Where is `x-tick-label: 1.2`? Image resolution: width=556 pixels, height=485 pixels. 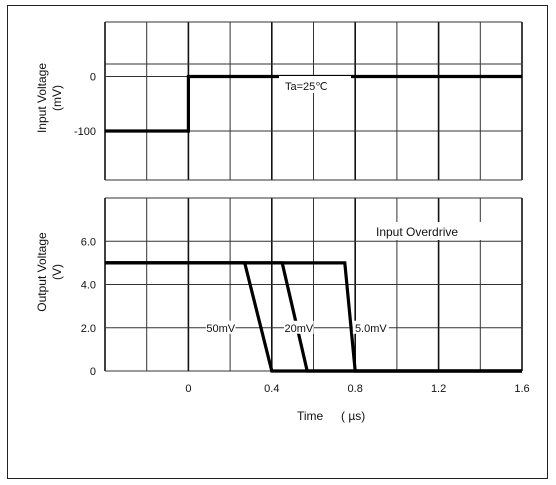 x-tick-label: 1.2 is located at coordinates (438, 389).